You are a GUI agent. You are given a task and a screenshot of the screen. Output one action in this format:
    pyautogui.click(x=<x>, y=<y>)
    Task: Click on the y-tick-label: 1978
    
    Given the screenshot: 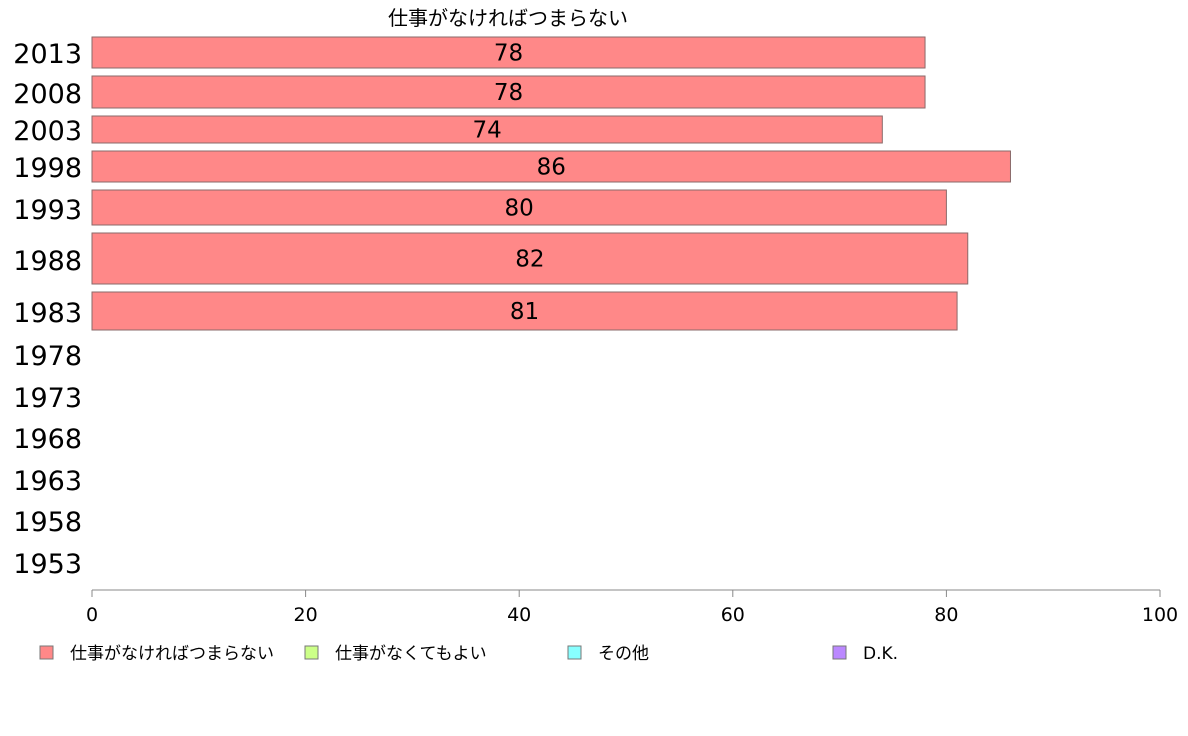 What is the action you would take?
    pyautogui.click(x=47, y=356)
    